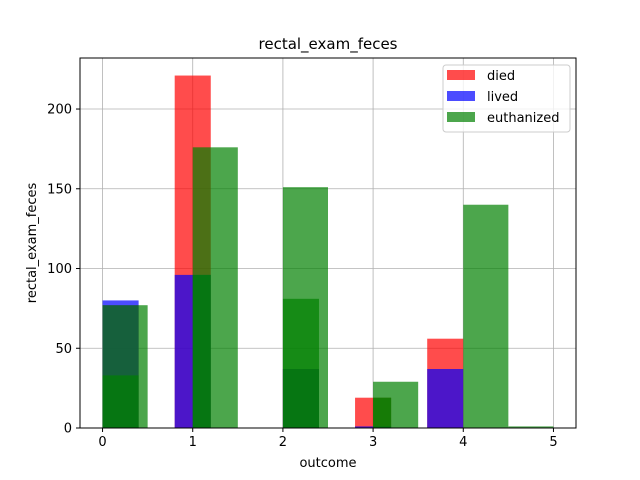 The image size is (640, 480). Describe the element at coordinates (373, 442) in the screenshot. I see `x-tick-label: 3` at that location.